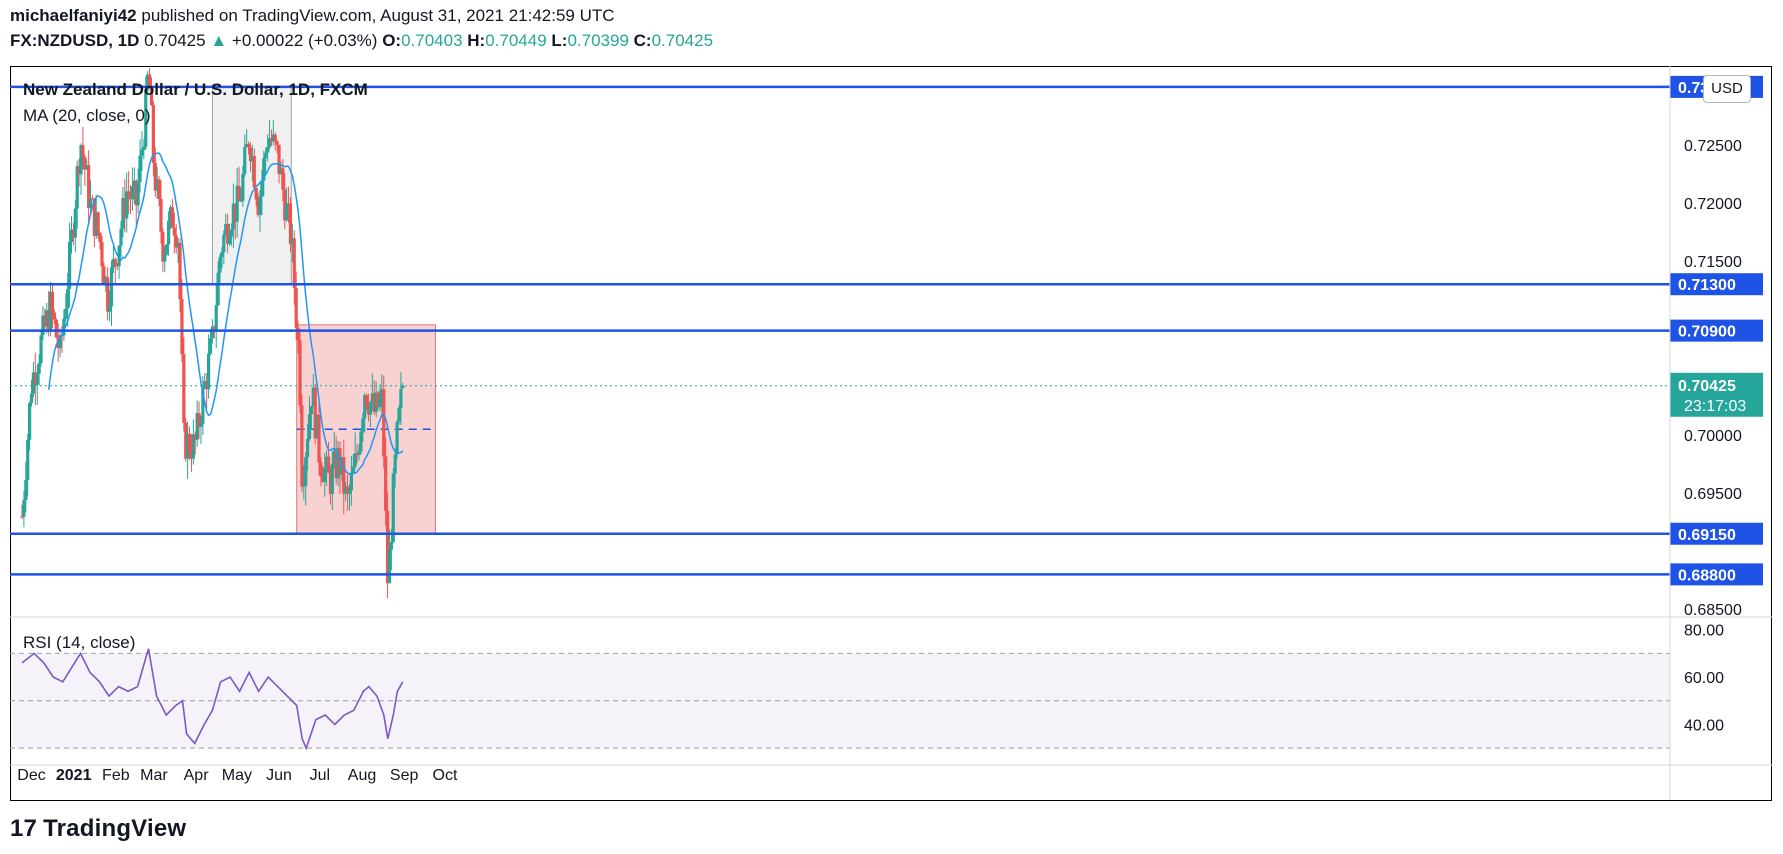 The image size is (1783, 854). What do you see at coordinates (1713, 204) in the screenshot?
I see `price-tick-label: 0.72000` at bounding box center [1713, 204].